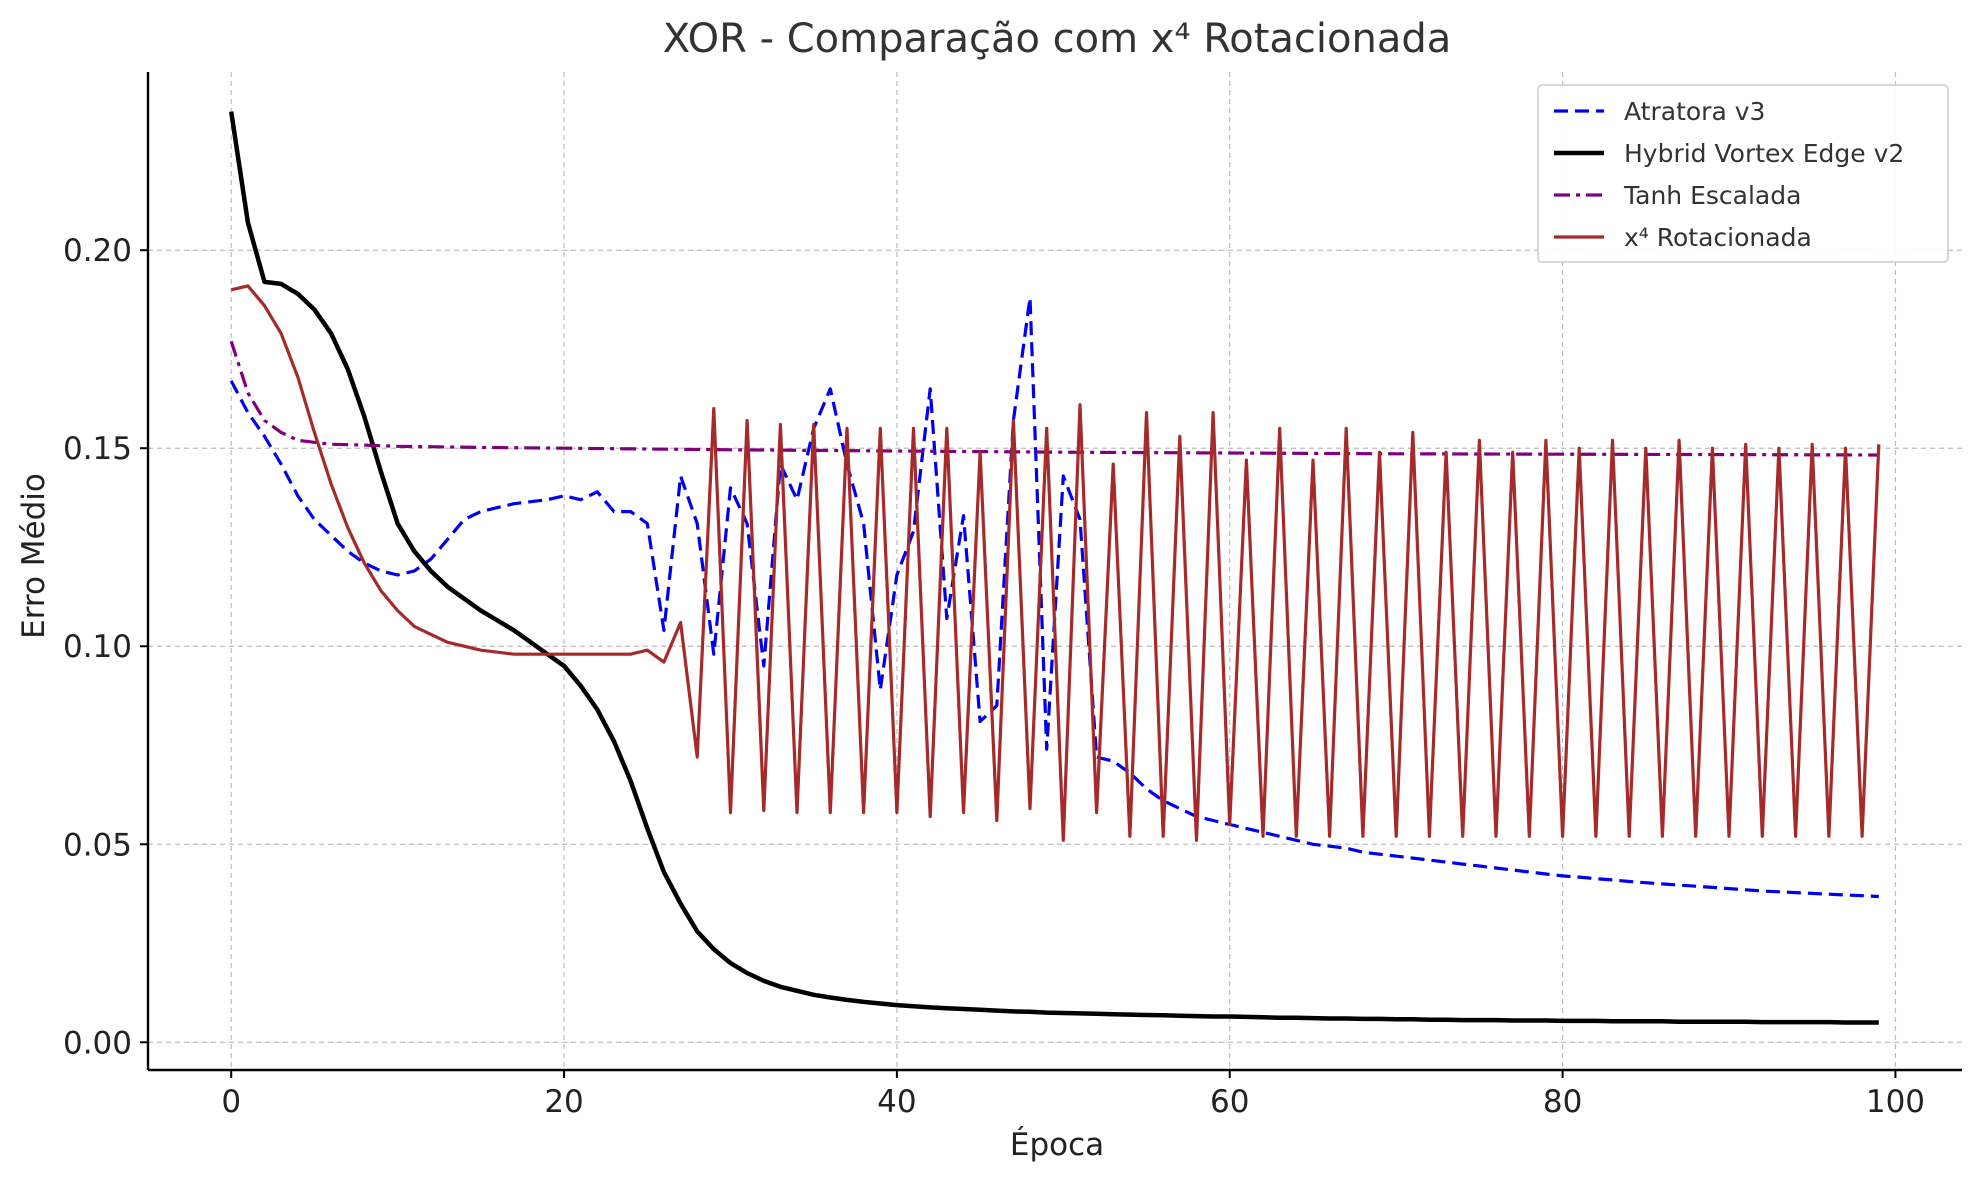 This screenshot has width=1979, height=1180. I want to click on legend-box, so click(1743, 173).